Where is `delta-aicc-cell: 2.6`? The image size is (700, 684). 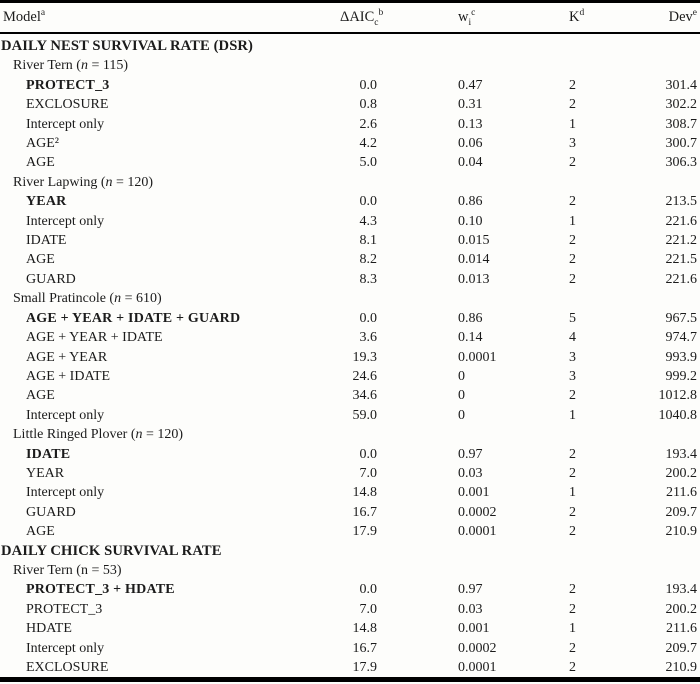 delta-aicc-cell: 2.6 is located at coordinates (368, 124).